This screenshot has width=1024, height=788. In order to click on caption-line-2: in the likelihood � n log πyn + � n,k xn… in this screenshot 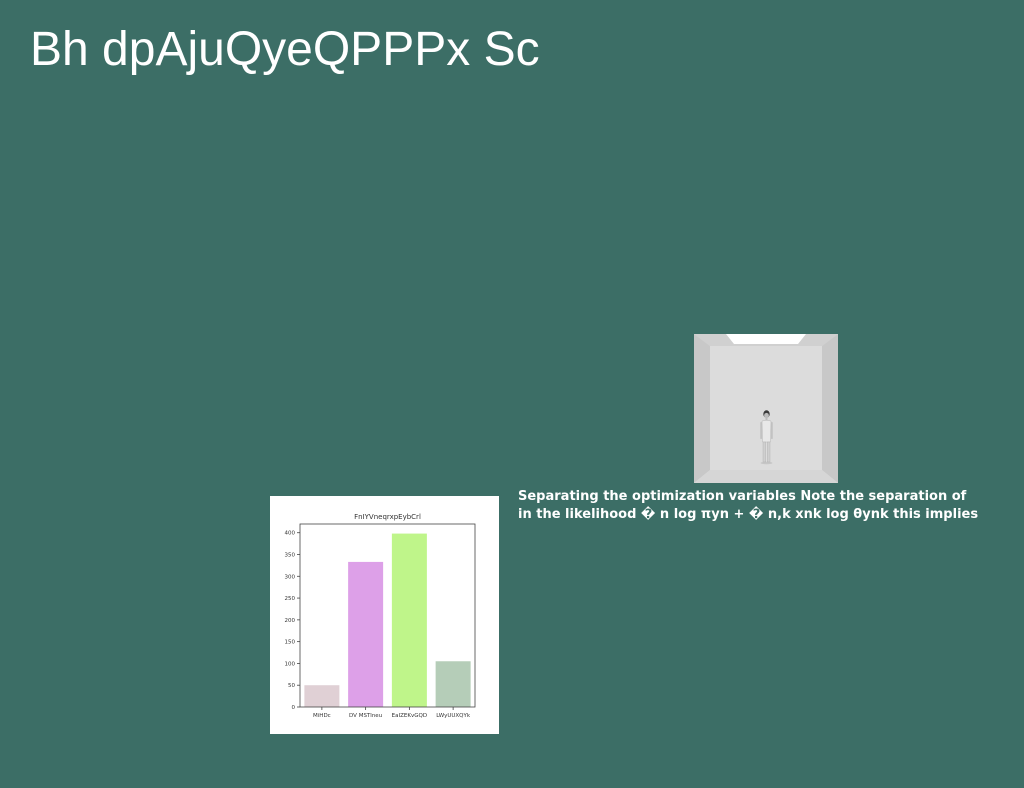, I will do `click(748, 514)`.